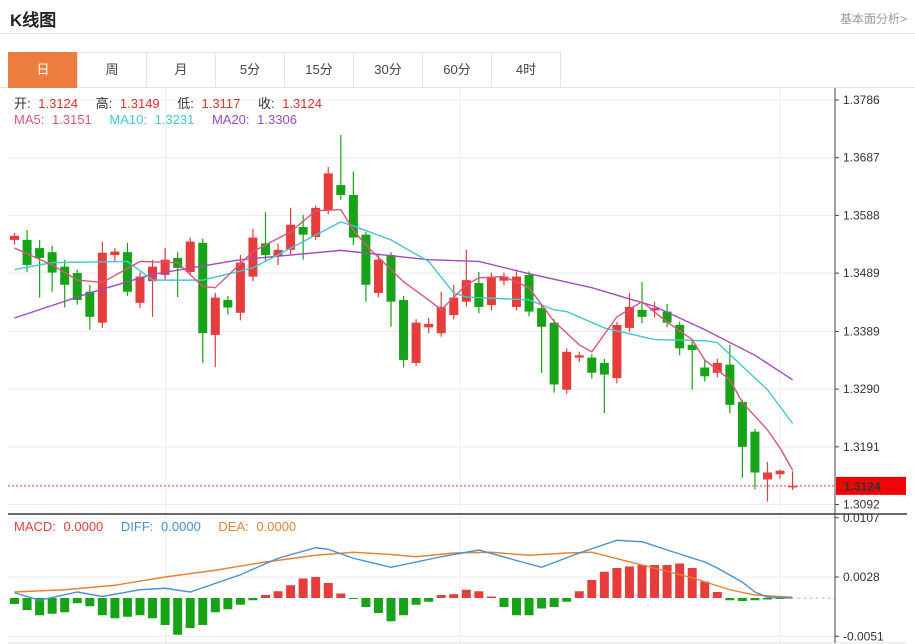 This screenshot has width=915, height=644. Describe the element at coordinates (526, 70) in the screenshot. I see `tab-4时: 4时` at that location.